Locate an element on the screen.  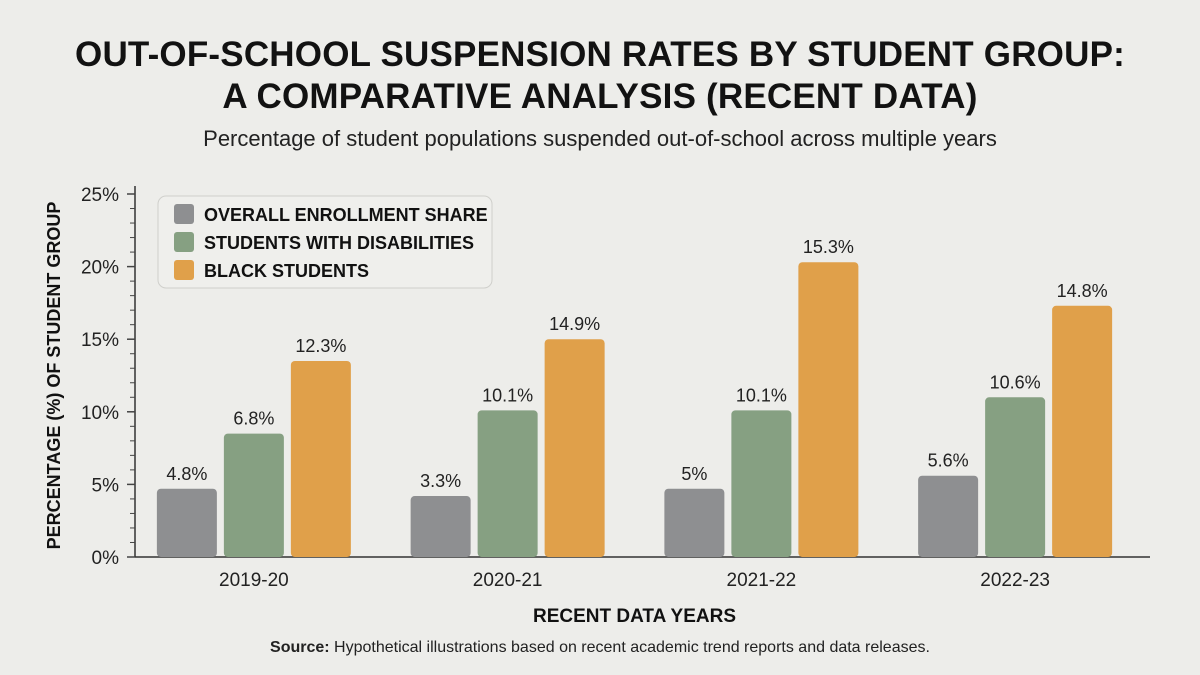
bar-2019-20-black-students is located at coordinates (320, 458).